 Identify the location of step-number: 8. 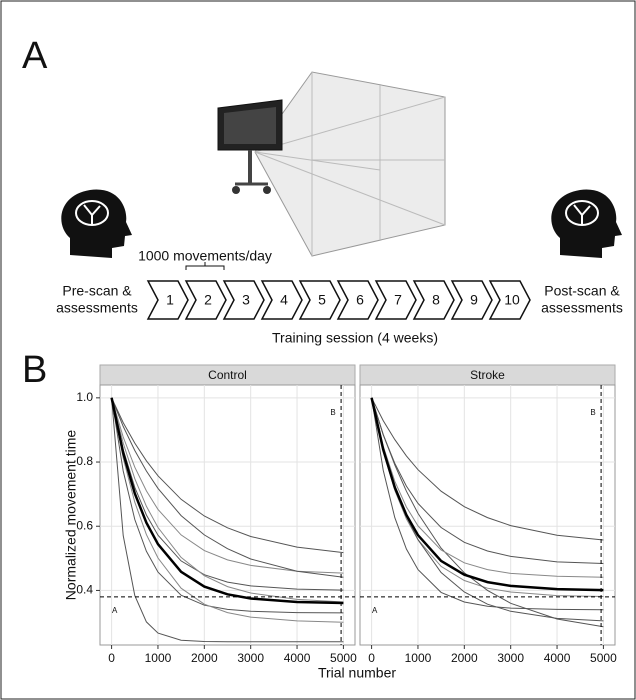
(436, 300).